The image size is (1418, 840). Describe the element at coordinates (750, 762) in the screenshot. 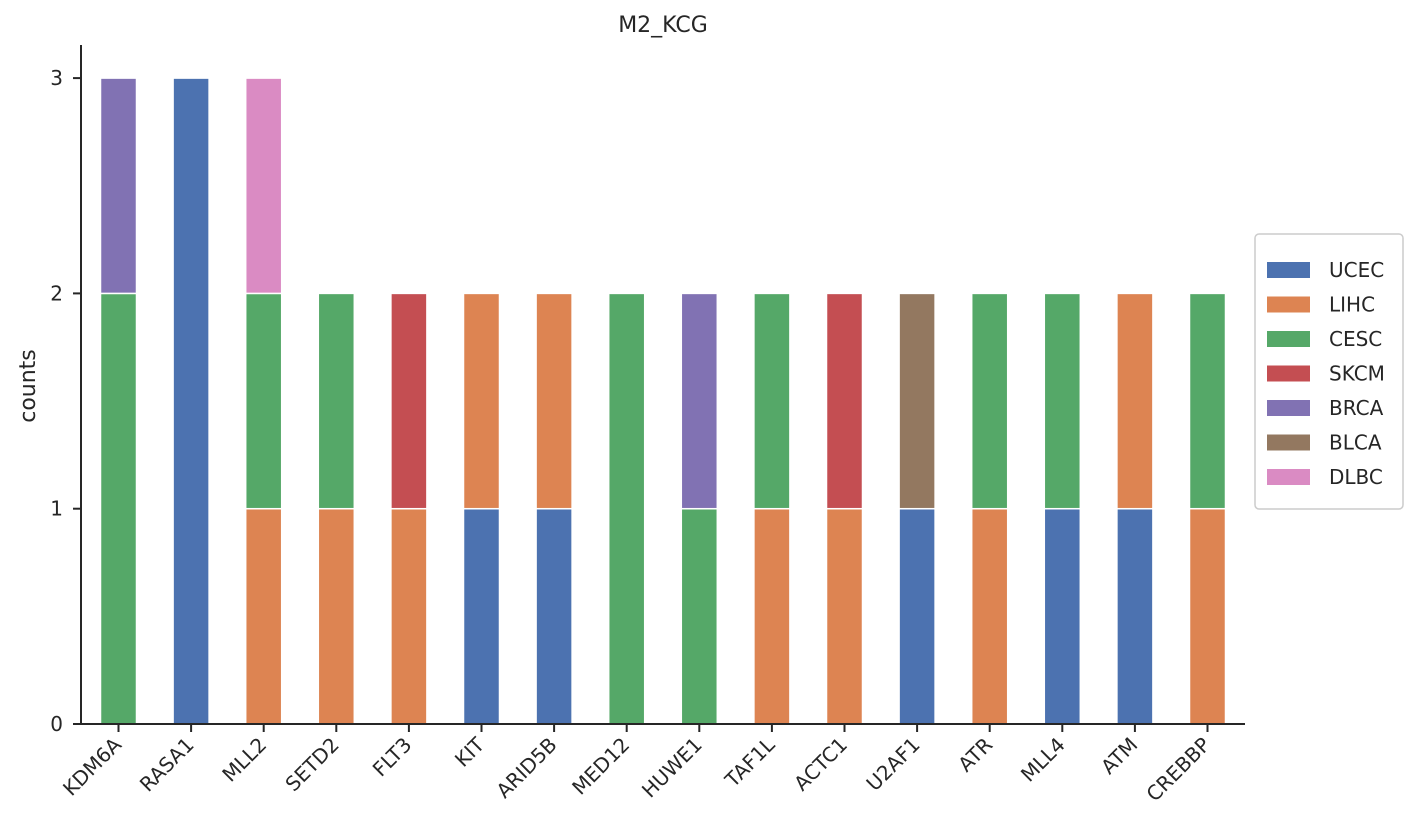

I see `x-tick-label: TAF1L` at that location.